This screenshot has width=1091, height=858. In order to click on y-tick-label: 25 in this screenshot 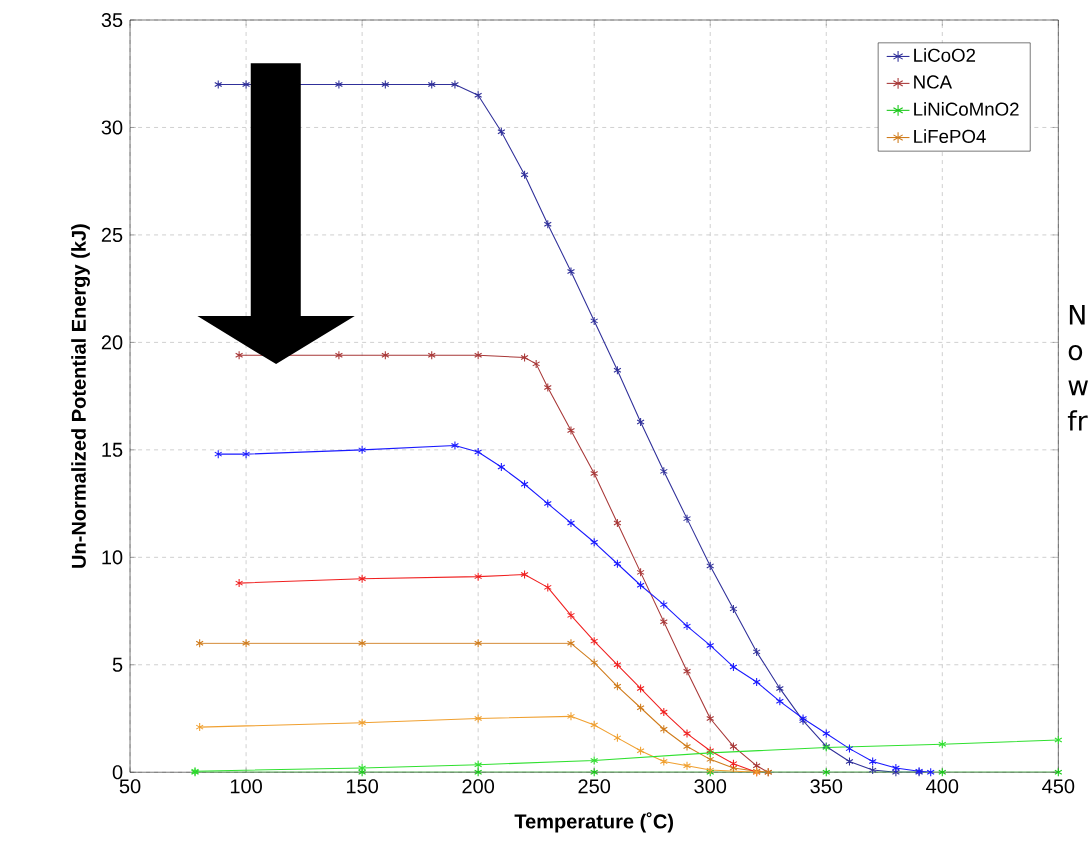, I will do `click(112, 234)`.